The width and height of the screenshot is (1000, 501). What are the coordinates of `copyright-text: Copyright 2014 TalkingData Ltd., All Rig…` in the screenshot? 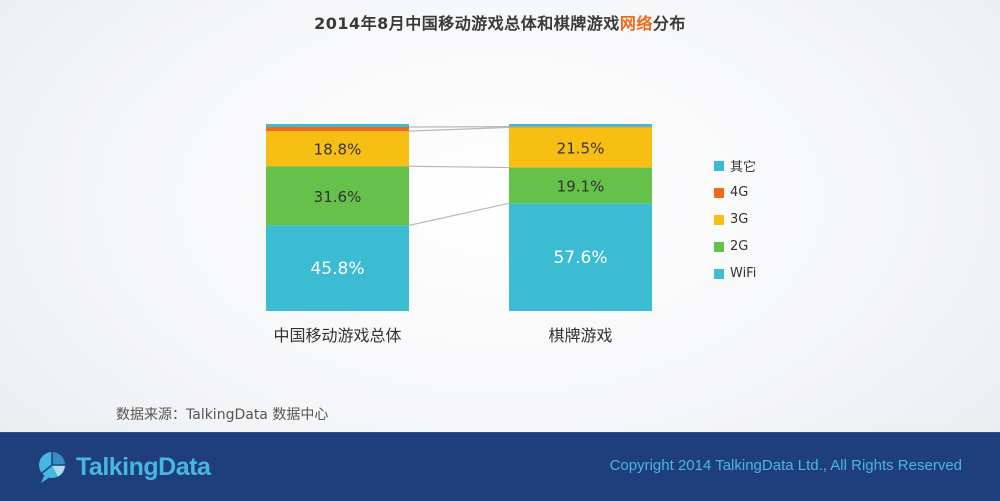 It's located at (786, 465).